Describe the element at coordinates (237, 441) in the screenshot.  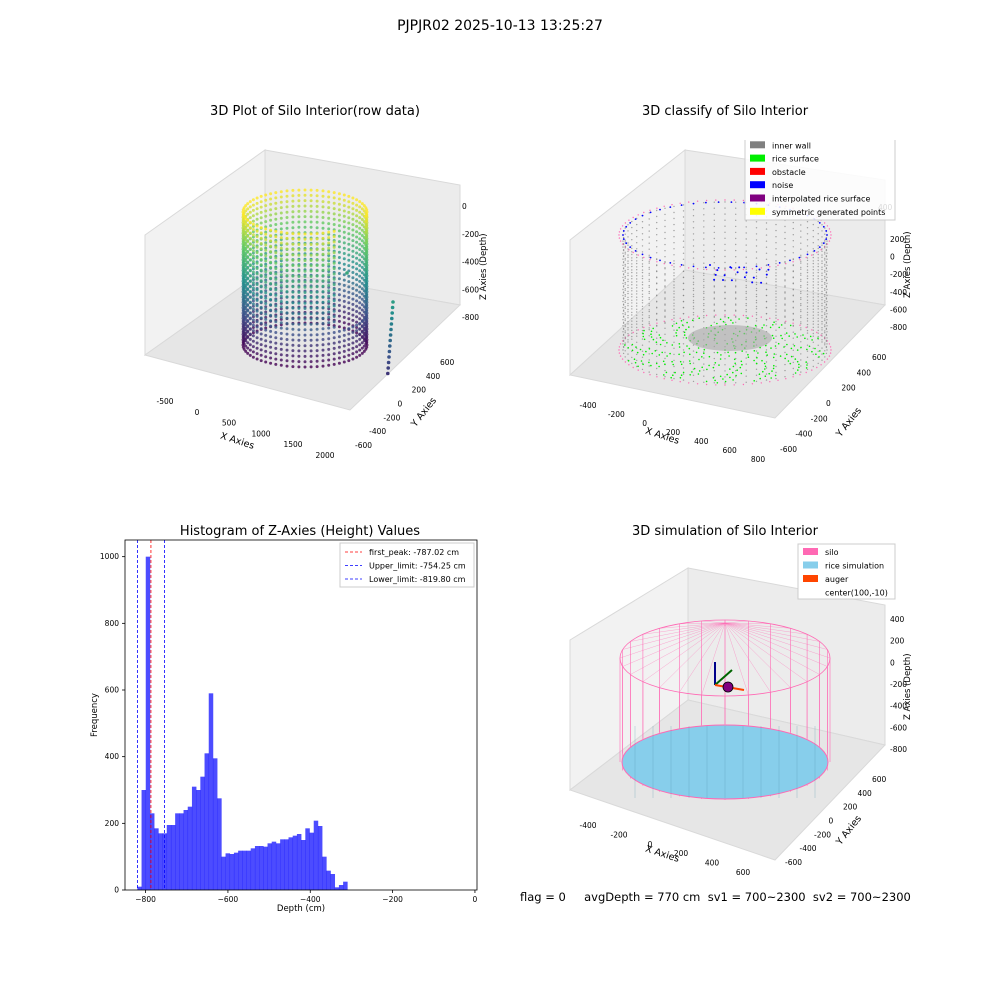
I see `plot1-xlabel: X Axies` at that location.